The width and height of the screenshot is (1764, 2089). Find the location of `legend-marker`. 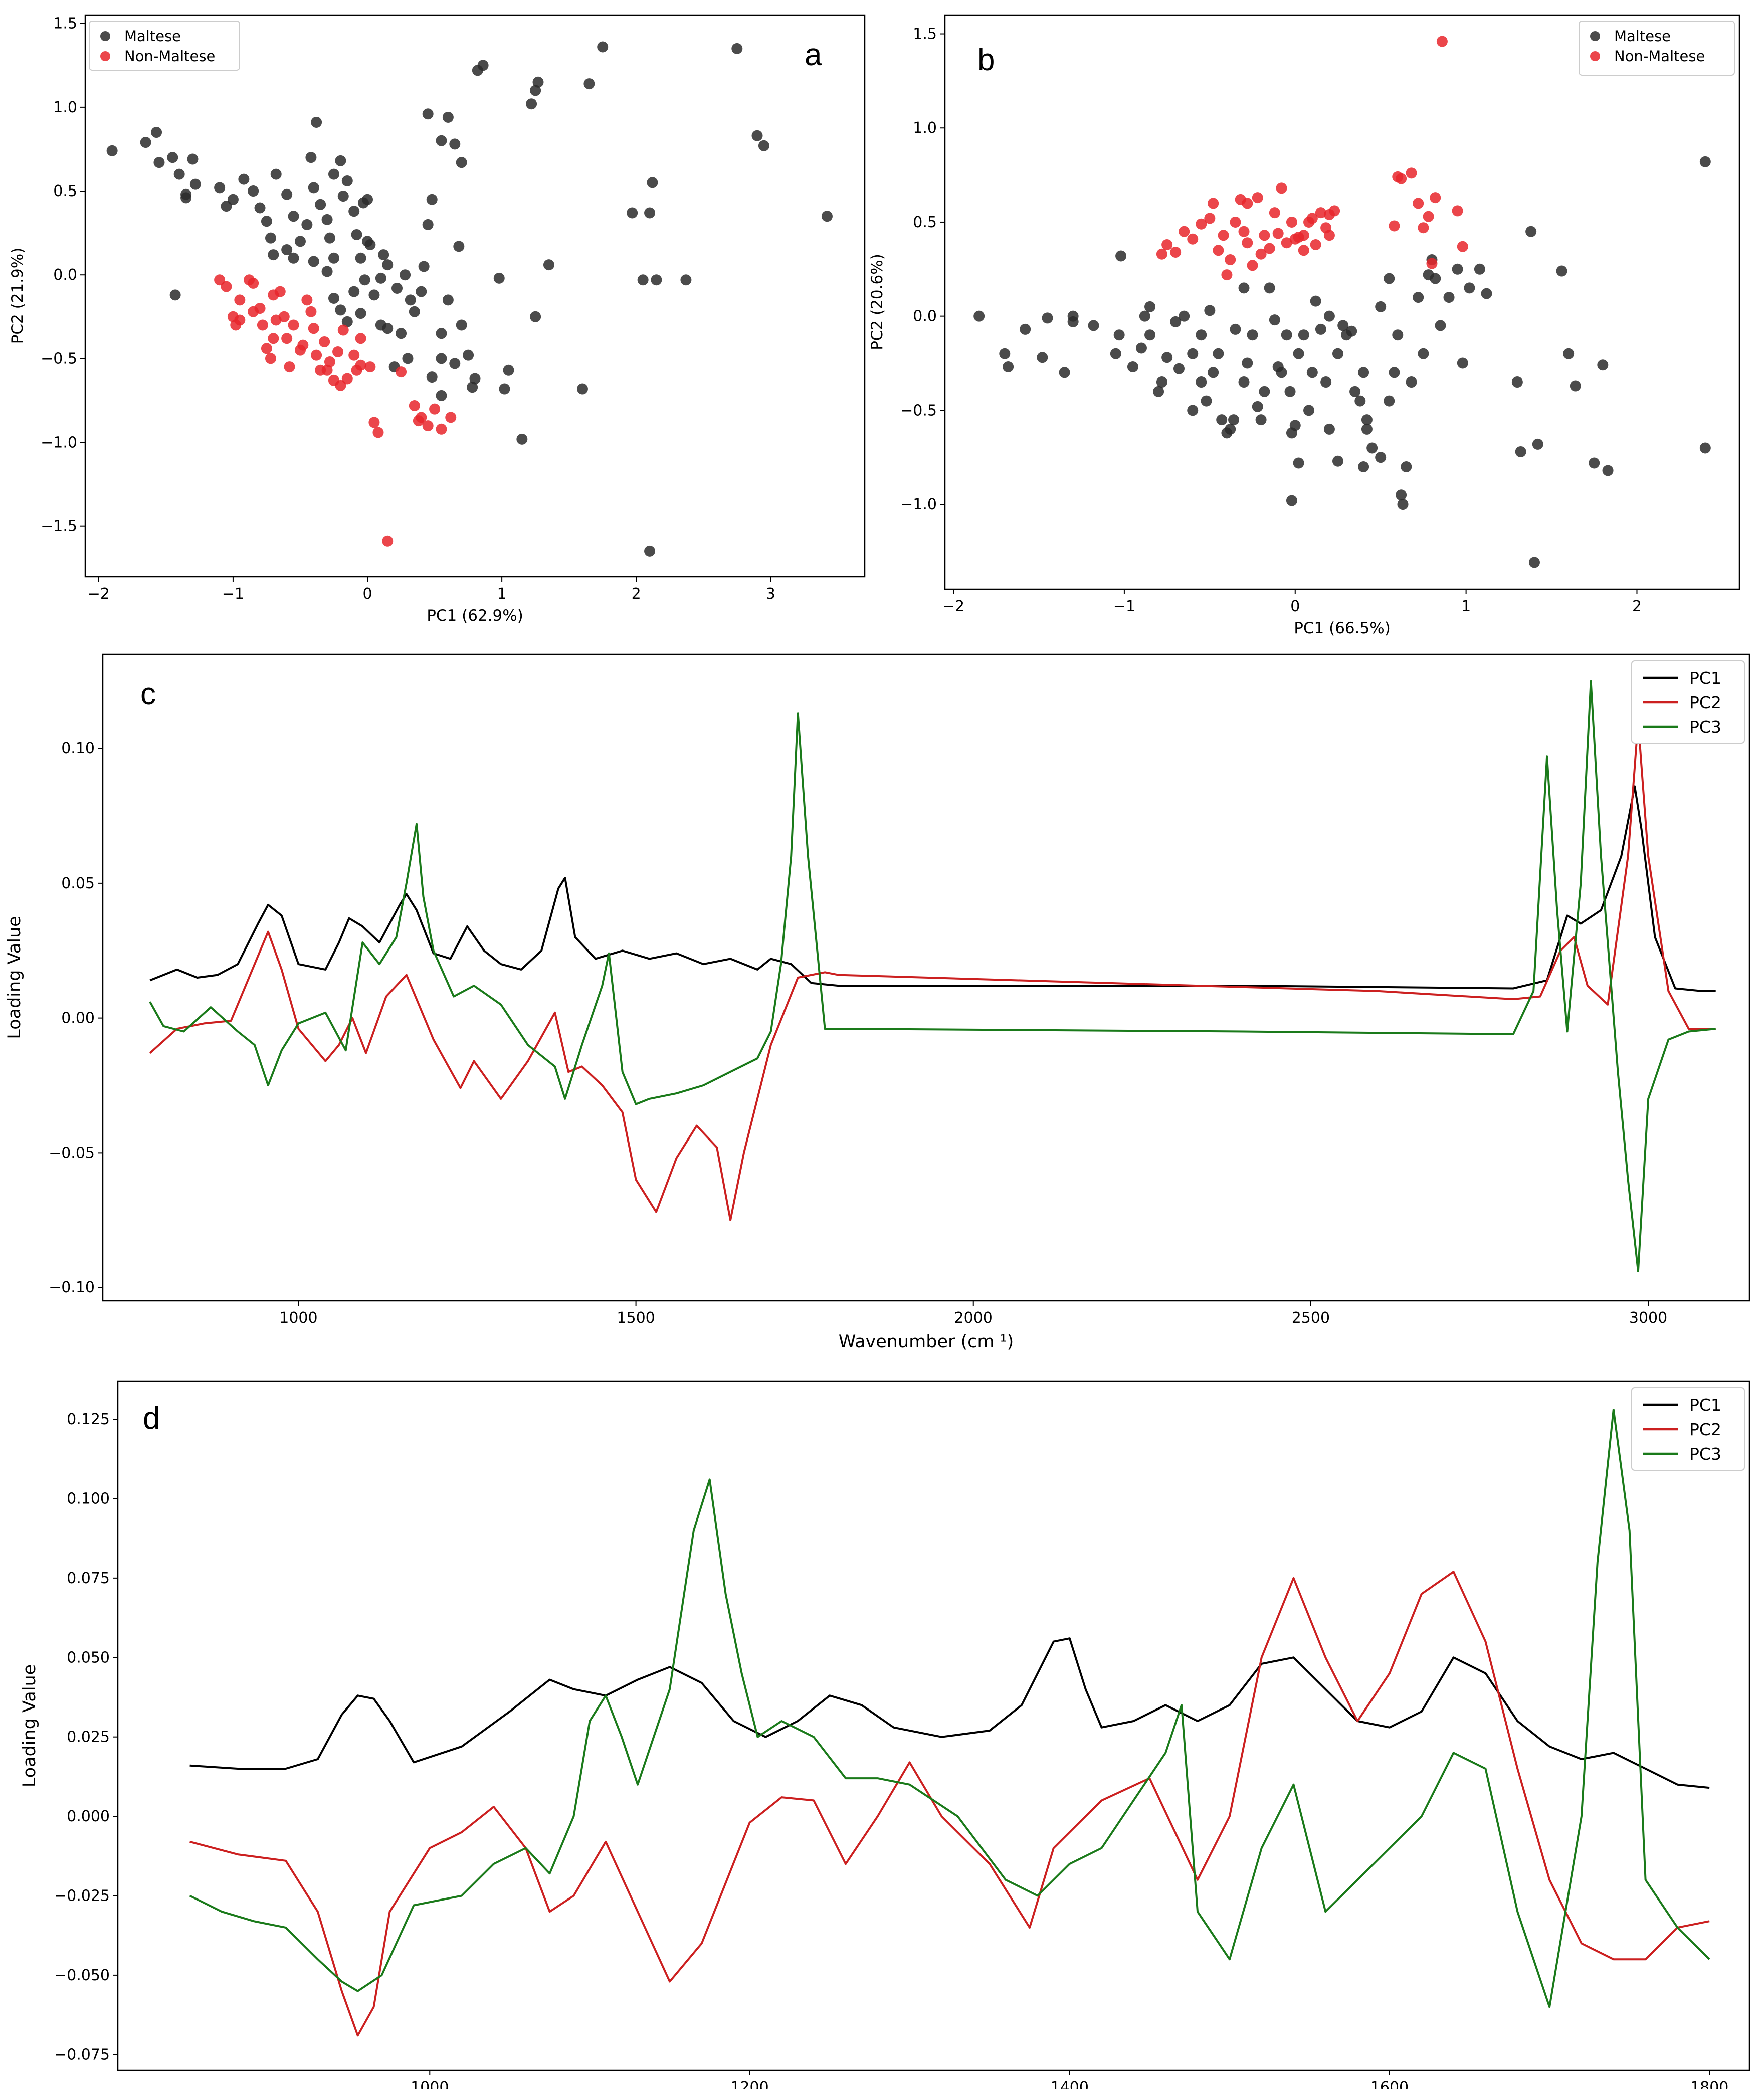

legend-marker is located at coordinates (1595, 36).